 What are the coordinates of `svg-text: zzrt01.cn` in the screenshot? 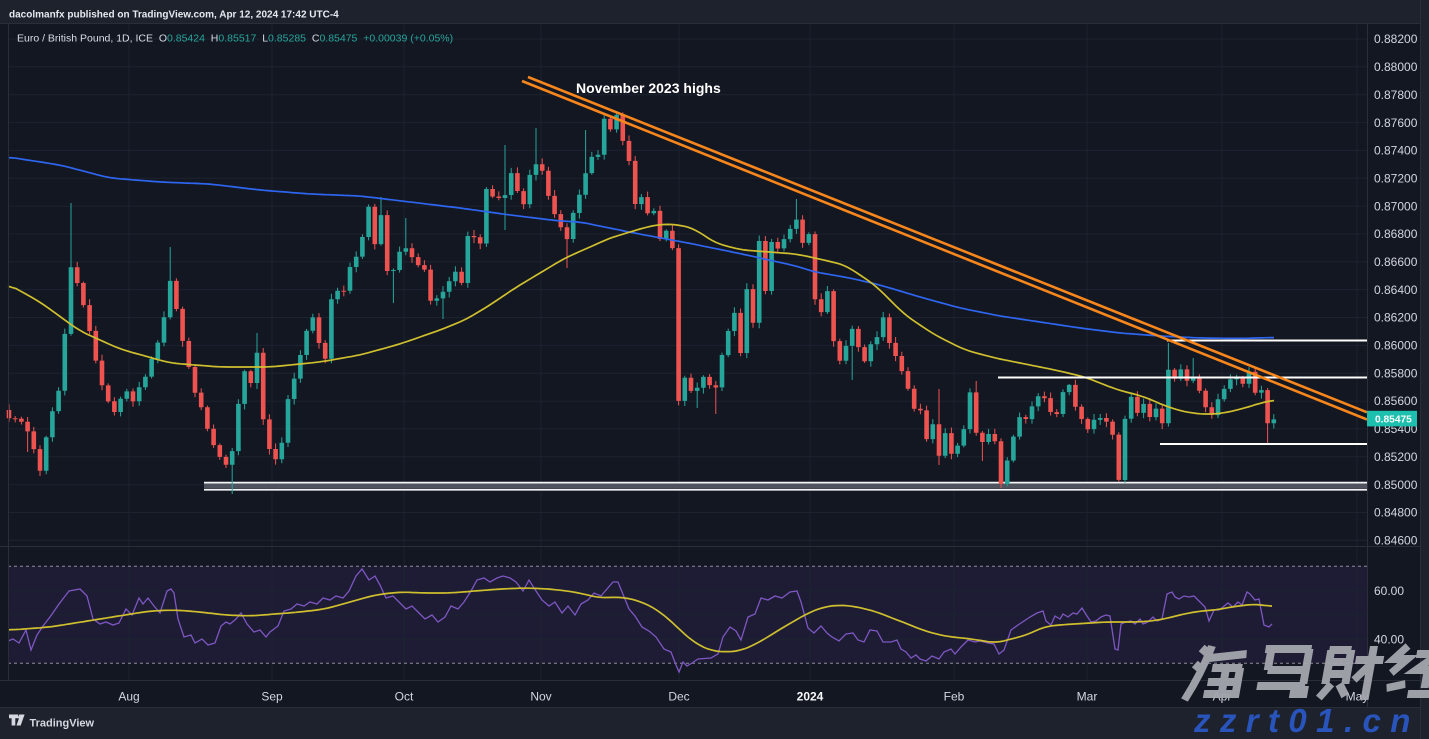 It's located at (1306, 720).